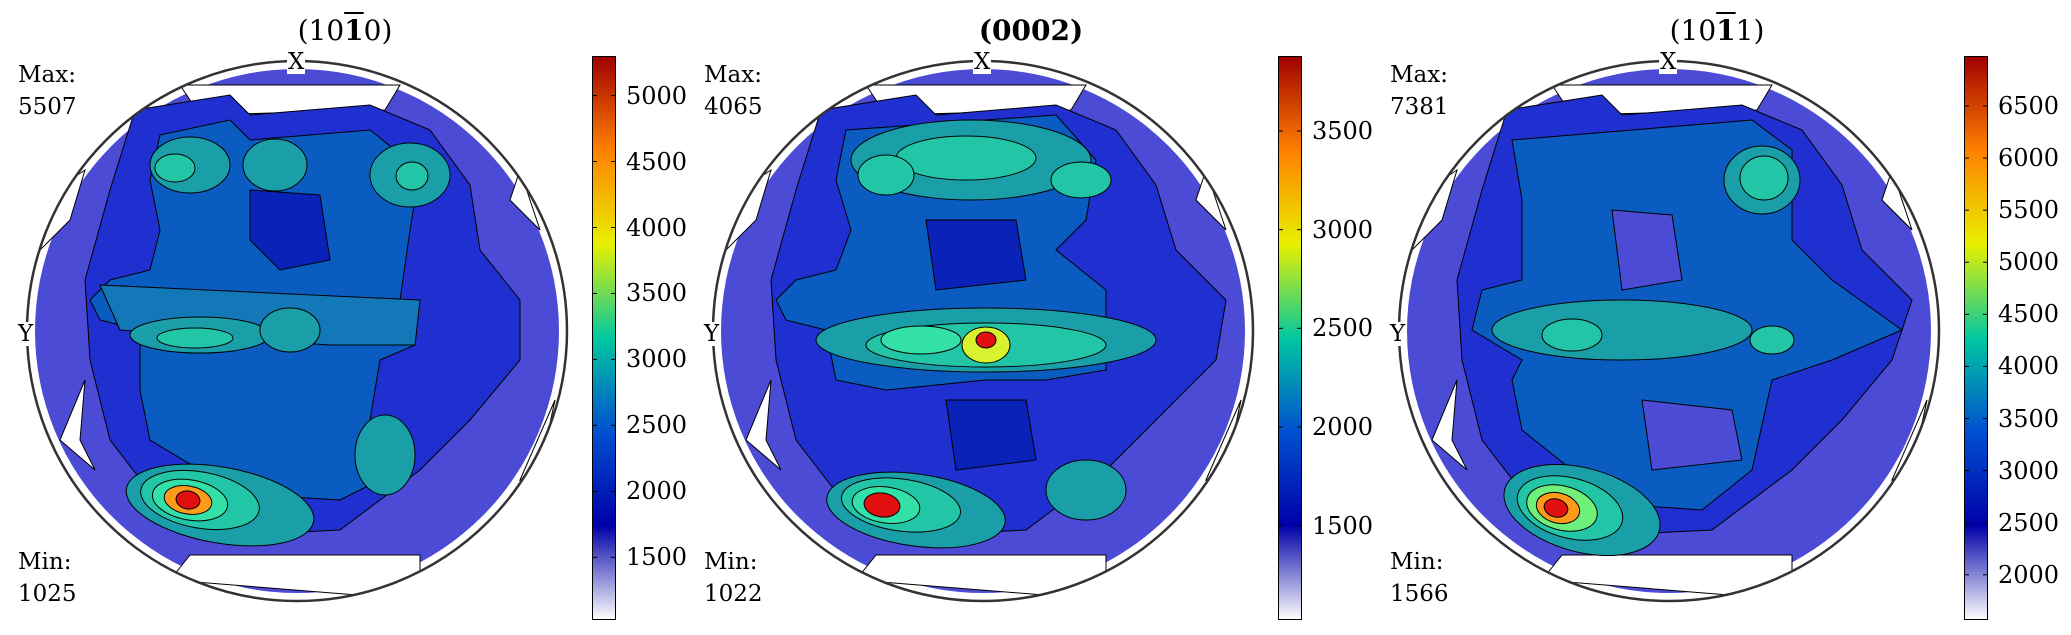  What do you see at coordinates (1419, 594) in the screenshot?
I see `min-value: 1566` at bounding box center [1419, 594].